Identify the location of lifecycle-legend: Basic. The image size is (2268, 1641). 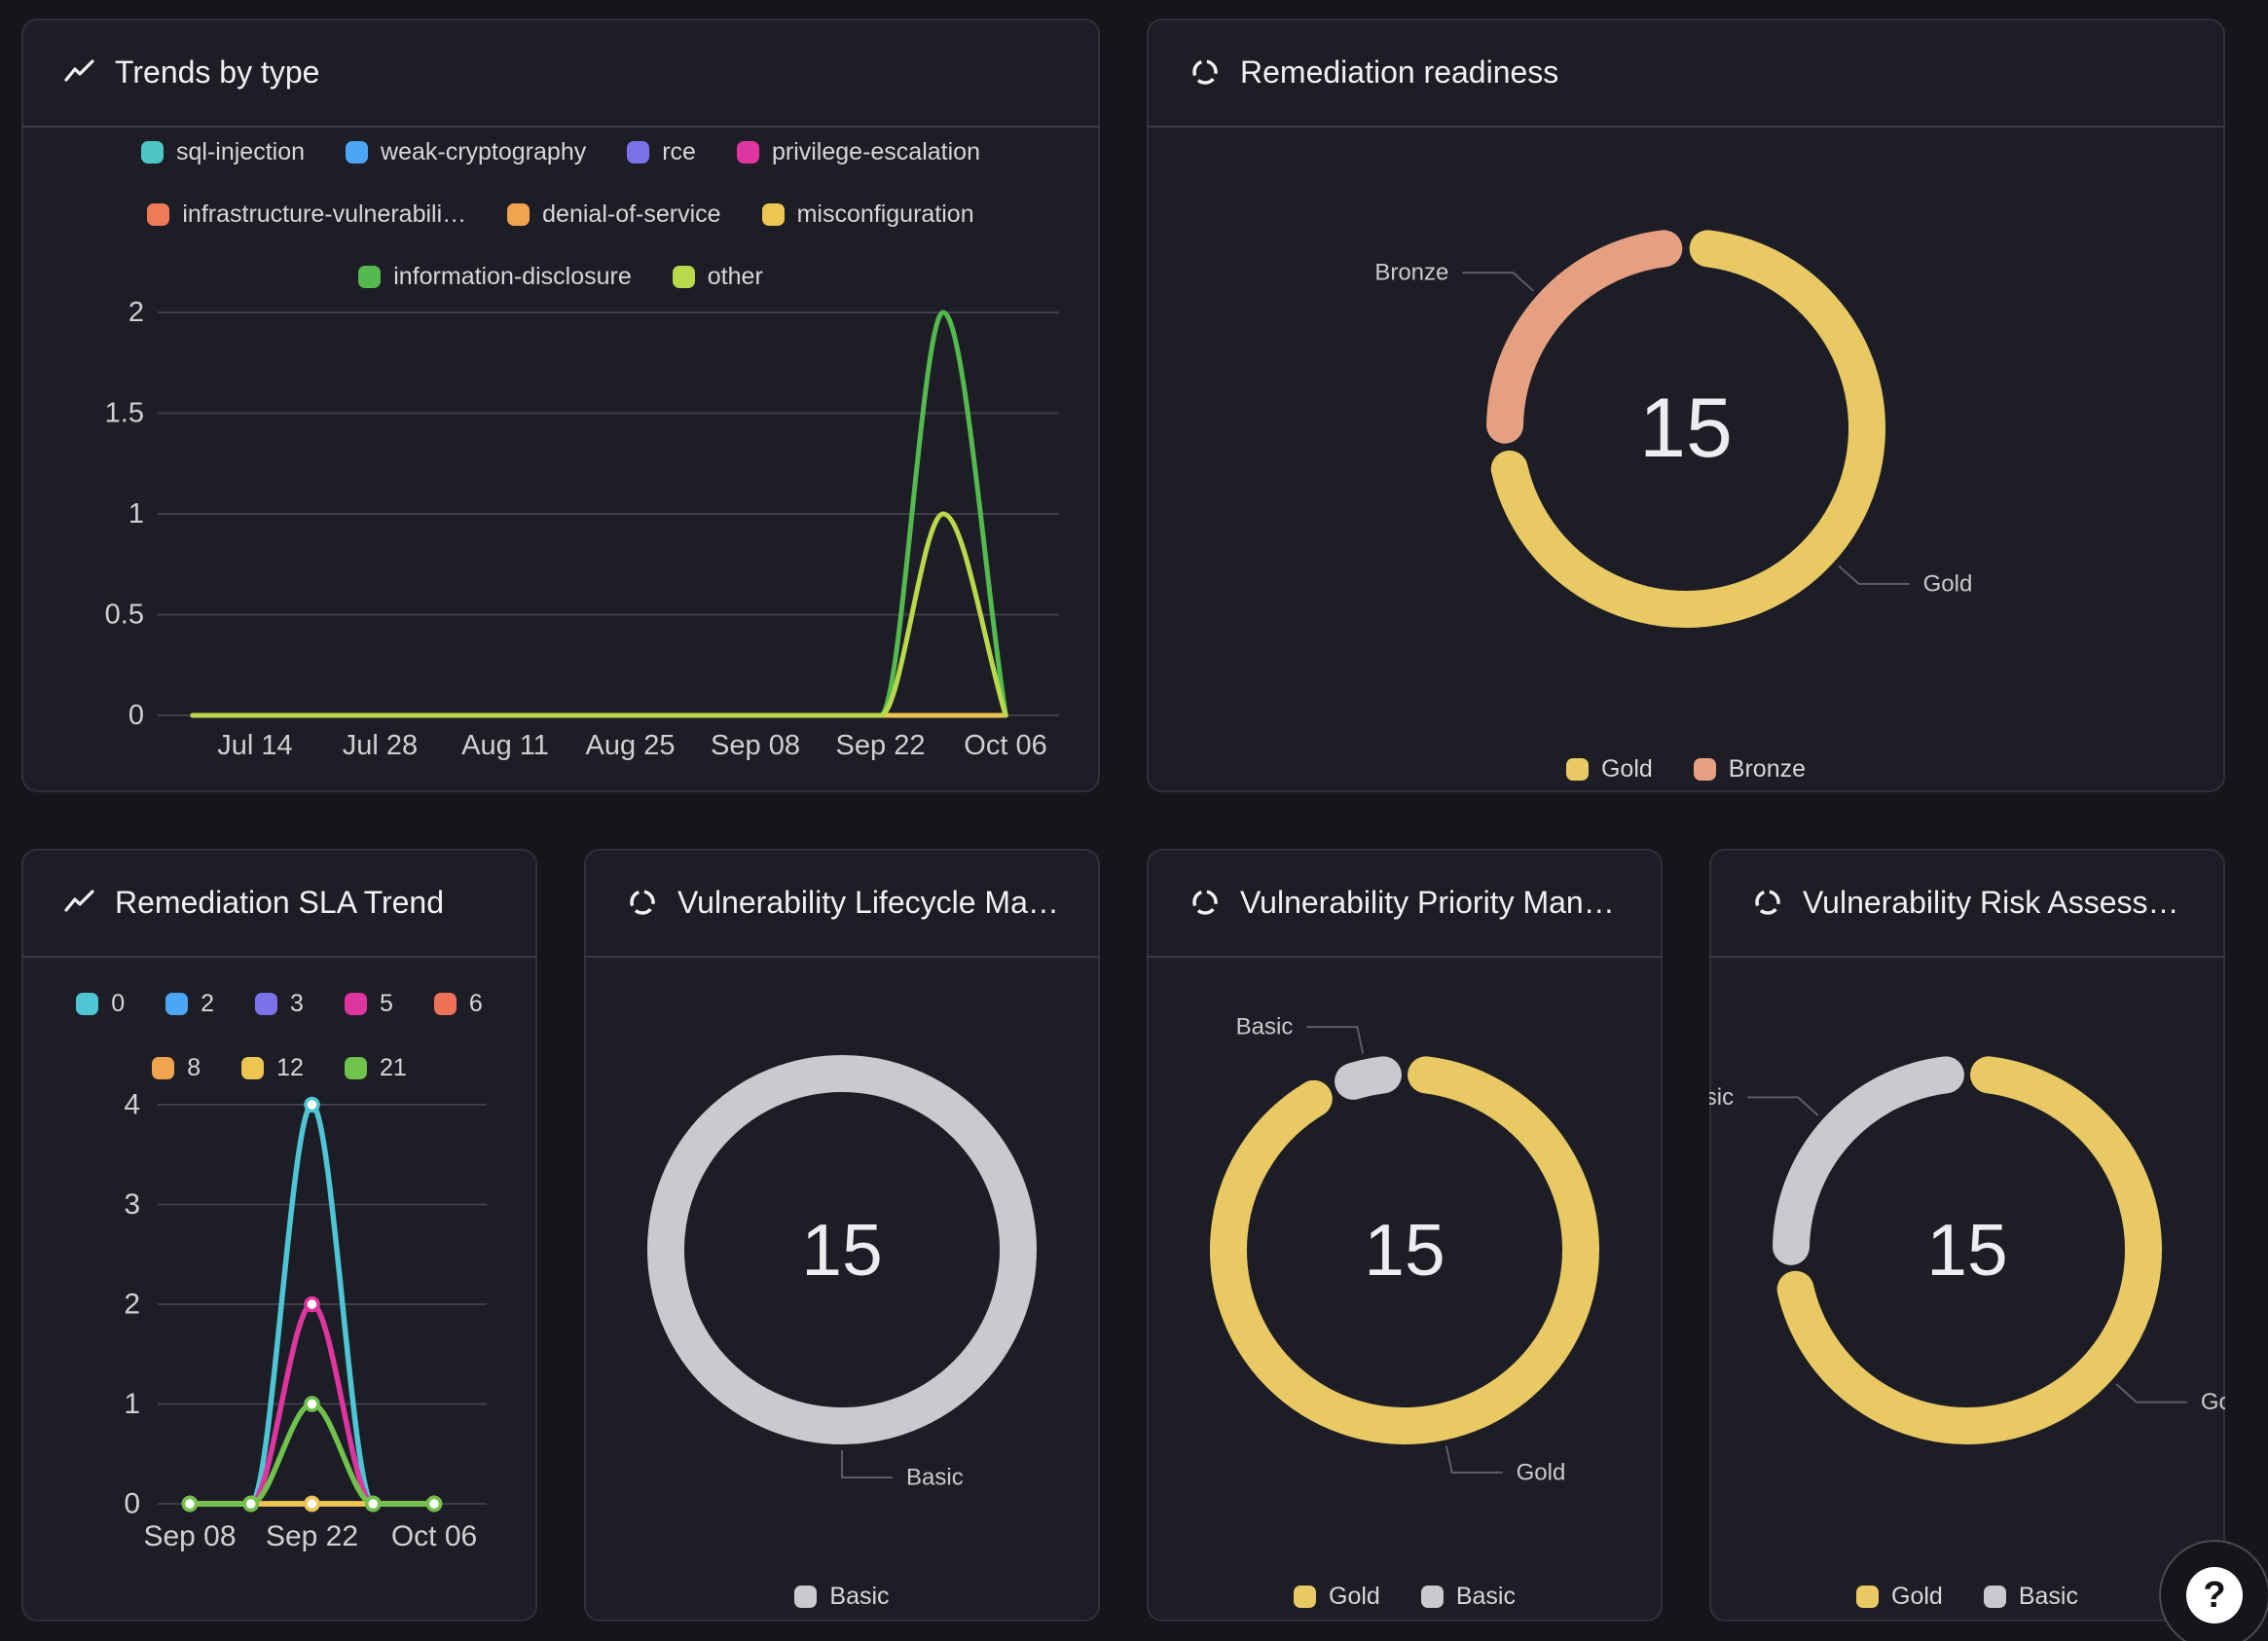
(842, 1596).